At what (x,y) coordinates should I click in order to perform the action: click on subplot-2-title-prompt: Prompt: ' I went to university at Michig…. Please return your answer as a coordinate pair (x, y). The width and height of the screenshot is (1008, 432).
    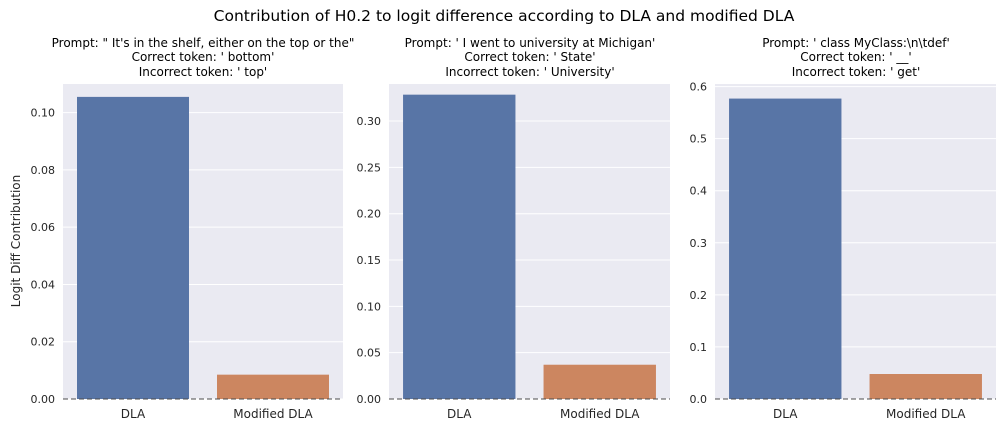
    Looking at the image, I should click on (530, 43).